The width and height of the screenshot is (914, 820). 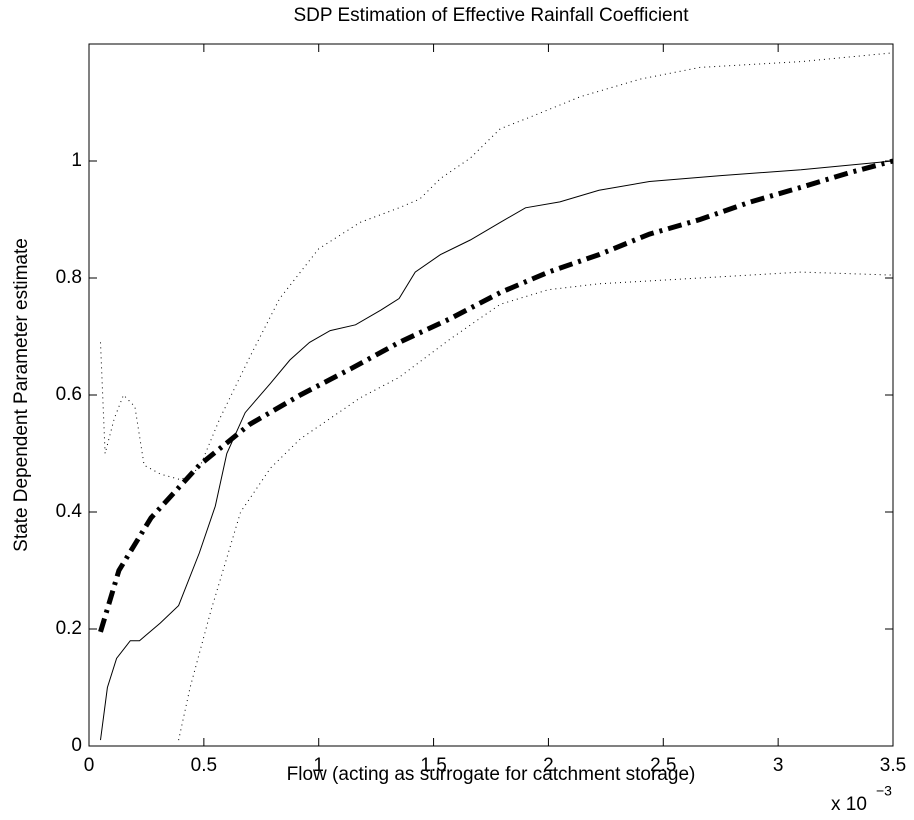 What do you see at coordinates (69, 277) in the screenshot?
I see `y-tick-label: 0.8` at bounding box center [69, 277].